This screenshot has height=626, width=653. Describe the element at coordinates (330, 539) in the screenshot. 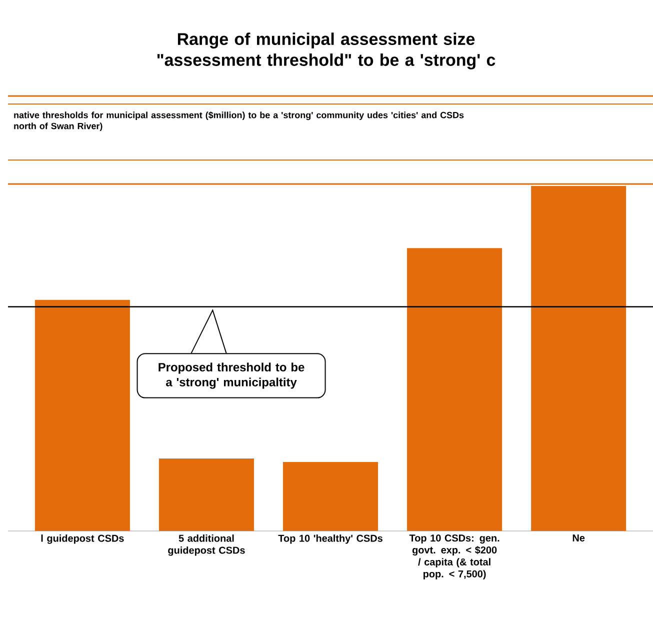

I see `x-tick-label: Top 10 'healthy' CSDs` at that location.